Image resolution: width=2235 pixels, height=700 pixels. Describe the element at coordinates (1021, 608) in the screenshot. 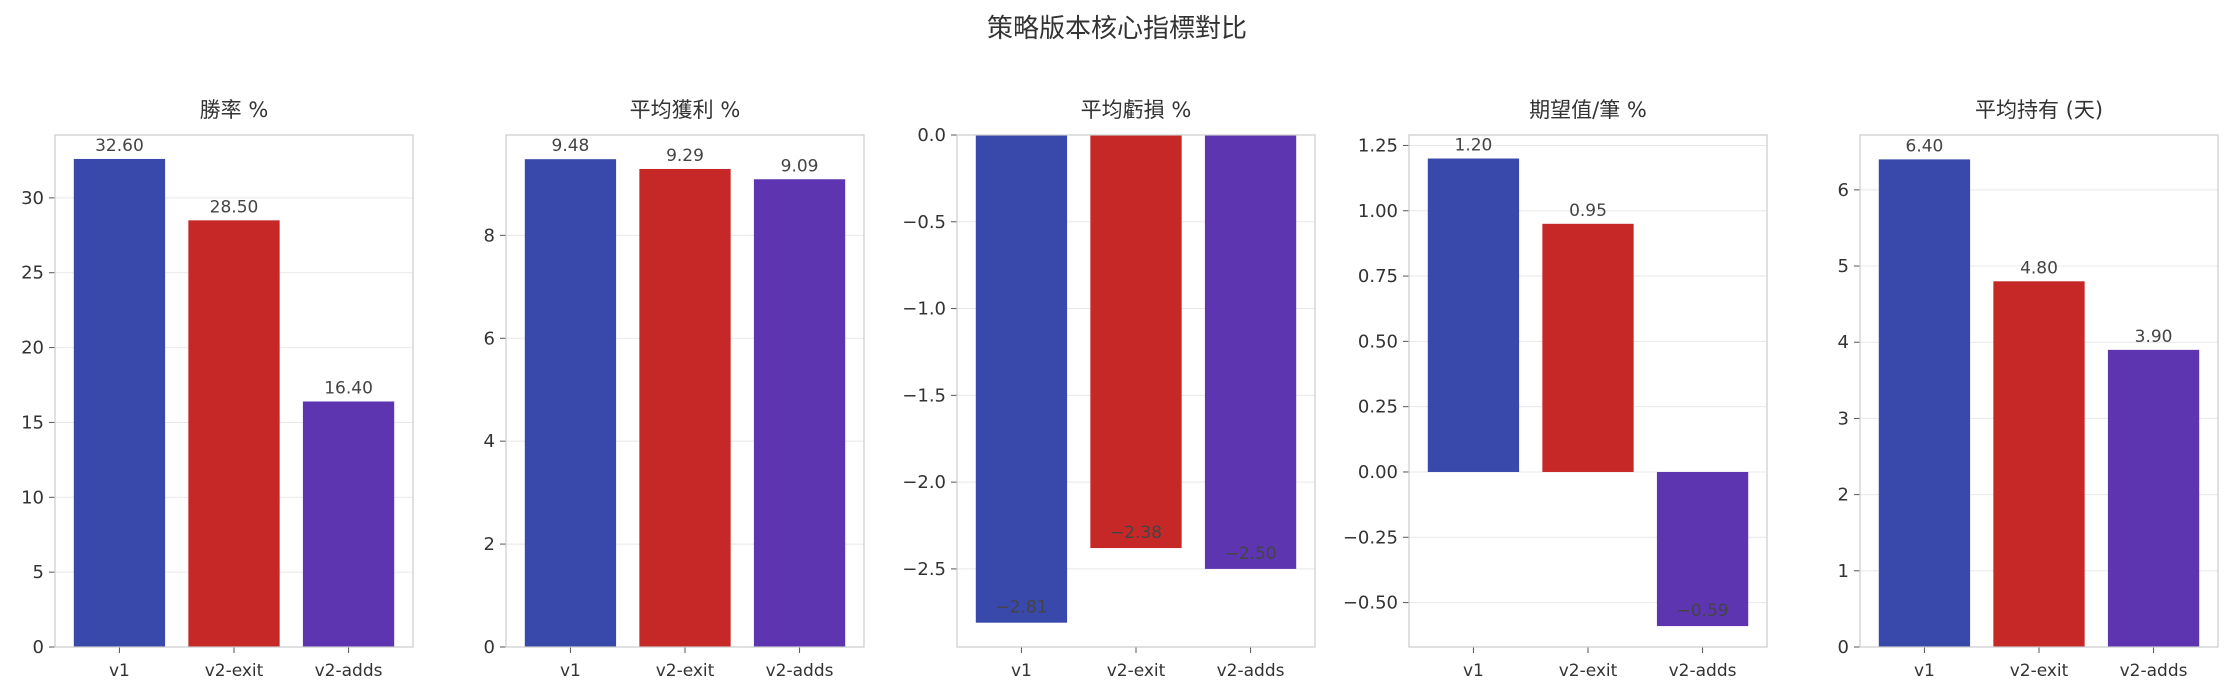

I see `value-label: −2.81` at that location.